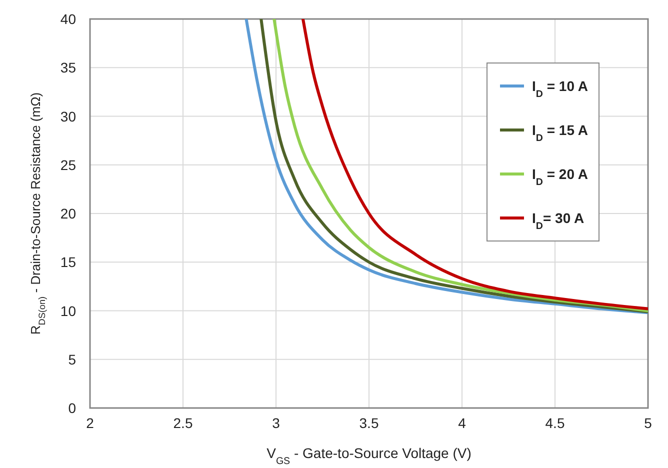  What do you see at coordinates (369, 455) in the screenshot?
I see `x-axis-title: V$_{GS}$ - Gate-to-Source Voltage (V)` at bounding box center [369, 455].